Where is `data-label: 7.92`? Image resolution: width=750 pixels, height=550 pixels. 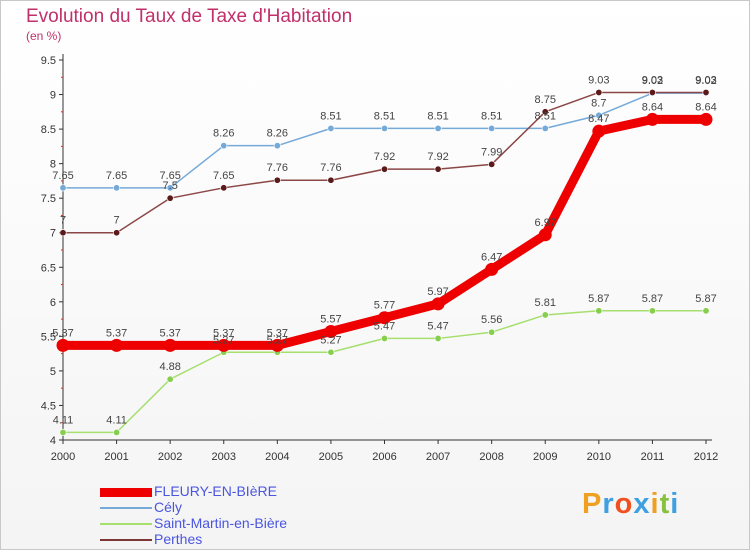
data-label: 7.92 is located at coordinates (384, 157).